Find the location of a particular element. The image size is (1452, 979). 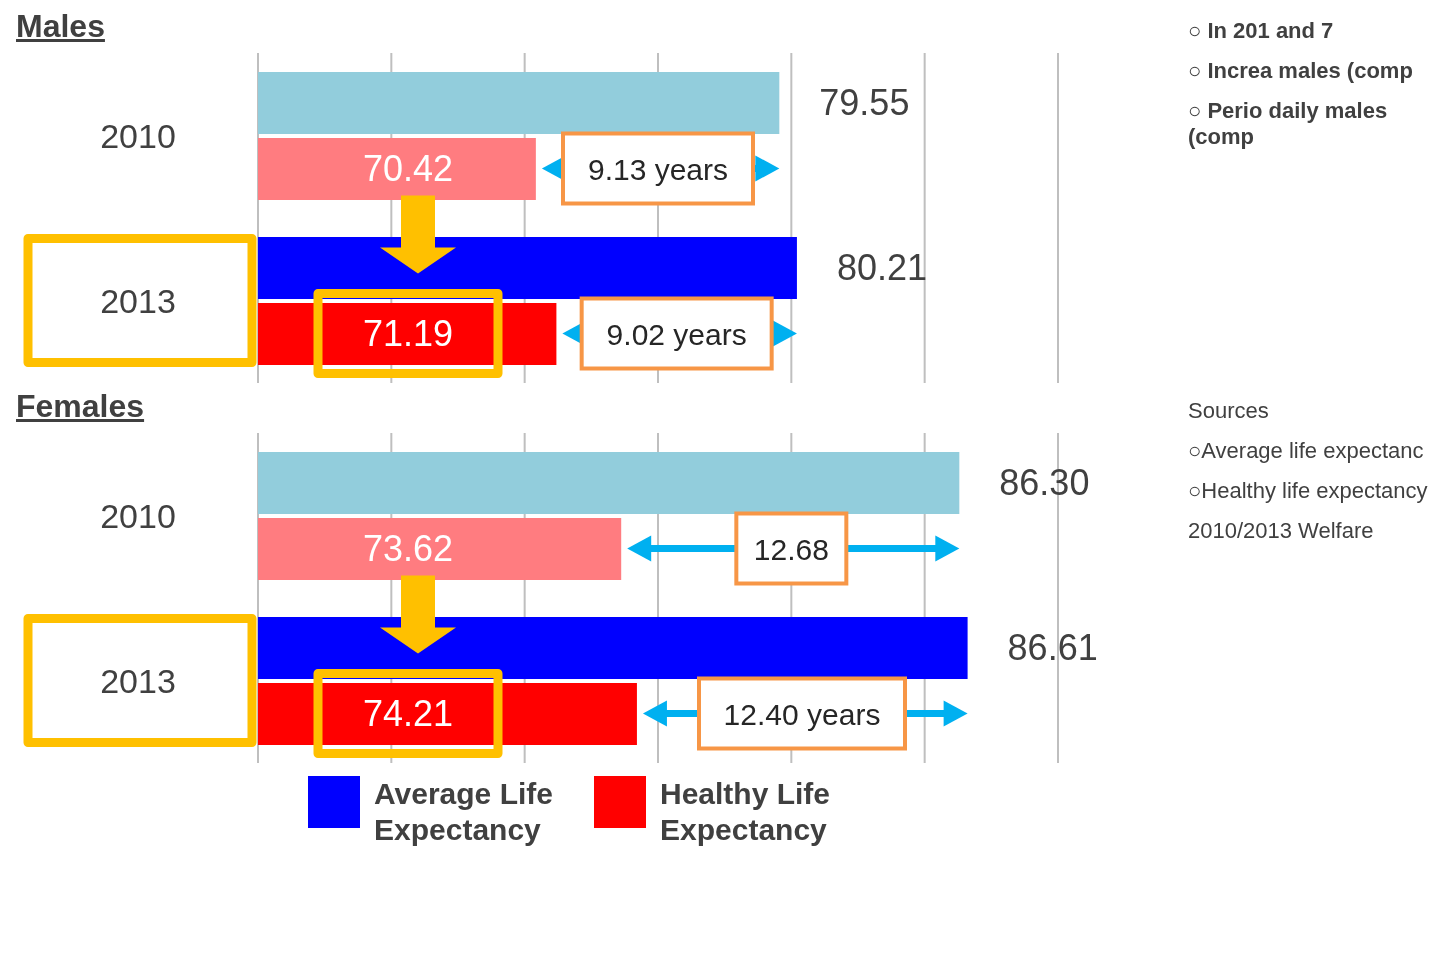

data-label: 71.19 is located at coordinates (408, 333).